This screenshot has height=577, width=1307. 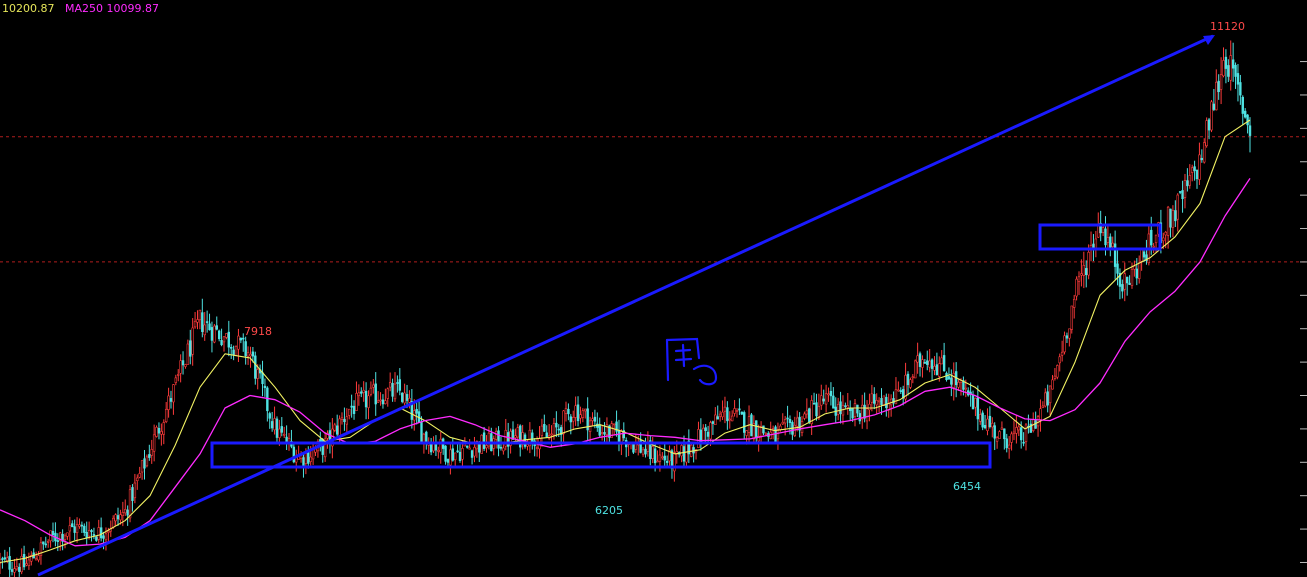 What do you see at coordinates (28, 8) in the screenshot?
I see `current-price-readout: 10200.87` at bounding box center [28, 8].